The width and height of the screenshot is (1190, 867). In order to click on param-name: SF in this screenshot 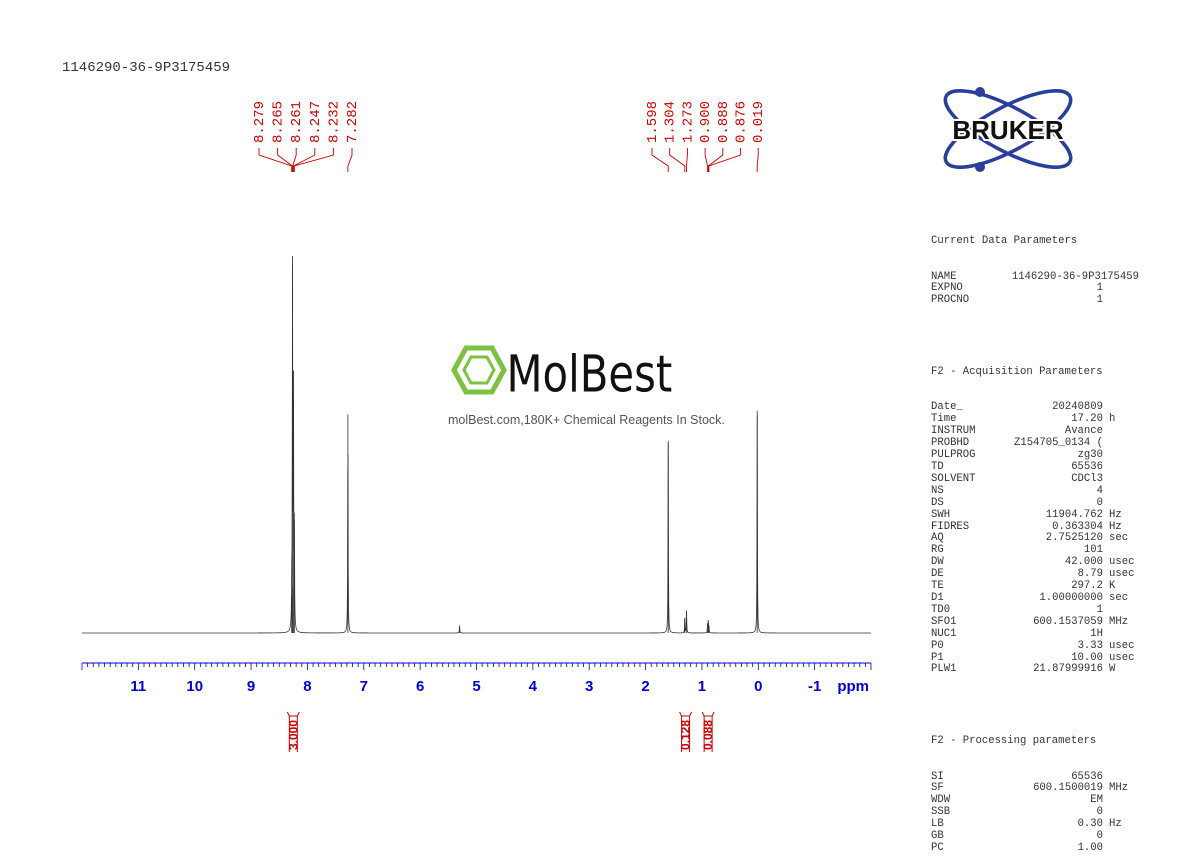, I will do `click(937, 788)`.